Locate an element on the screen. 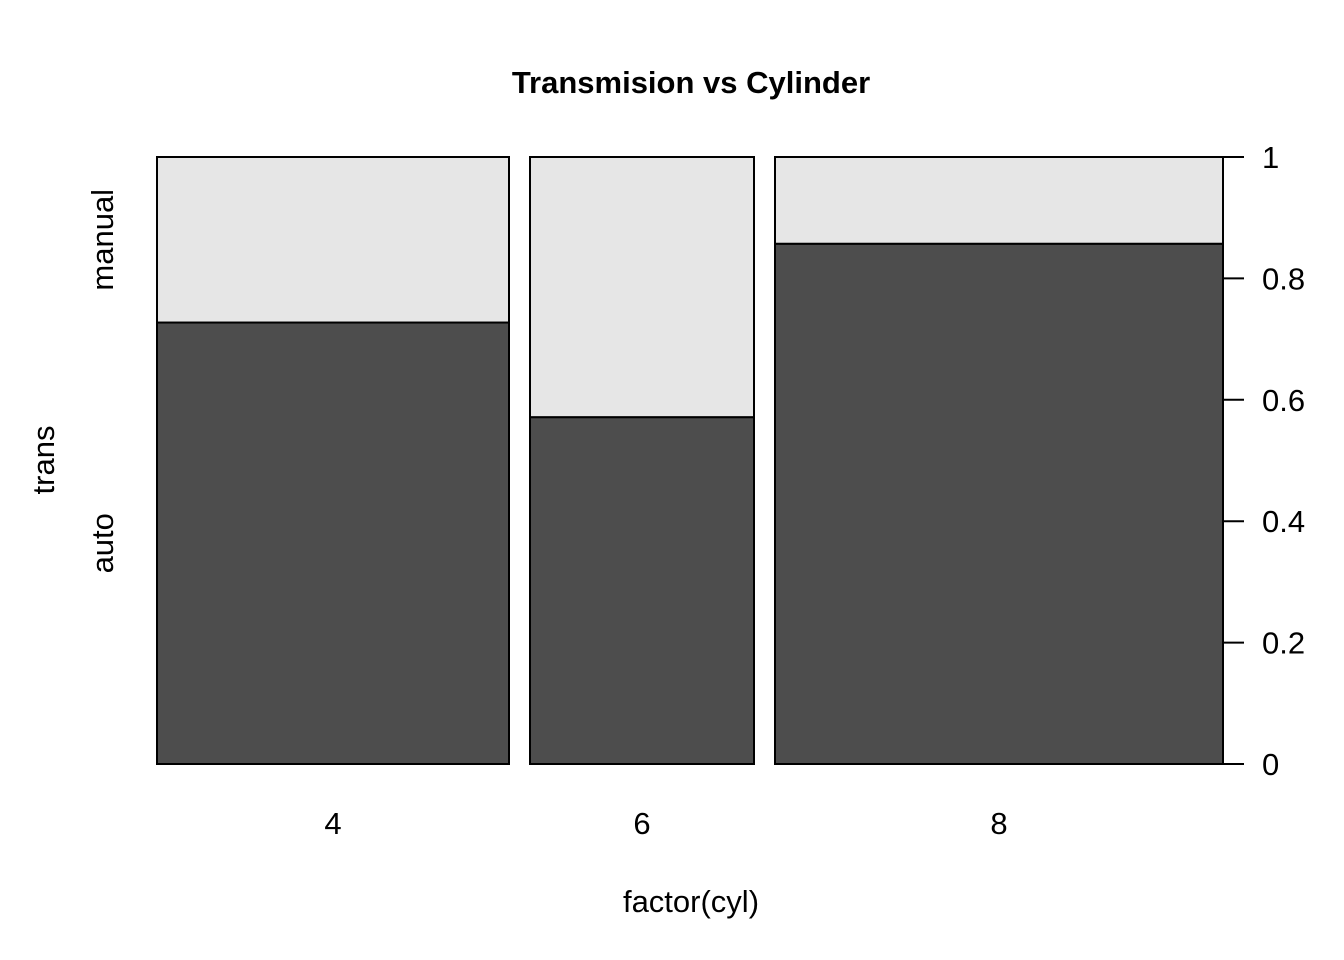 Image resolution: width=1344 pixels, height=960 pixels. right-axis-tick-label: 0.2 is located at coordinates (1283, 643).